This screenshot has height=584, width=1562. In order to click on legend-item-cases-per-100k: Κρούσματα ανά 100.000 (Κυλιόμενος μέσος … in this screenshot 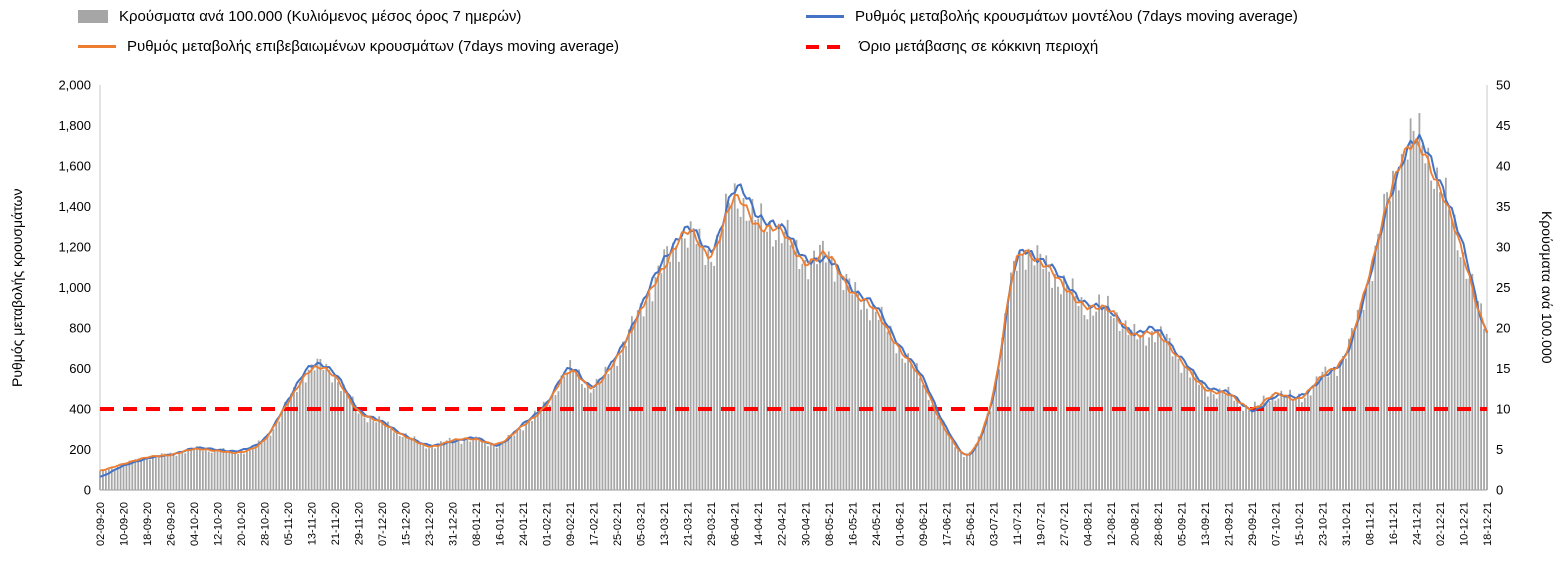, I will do `click(299, 16)`.